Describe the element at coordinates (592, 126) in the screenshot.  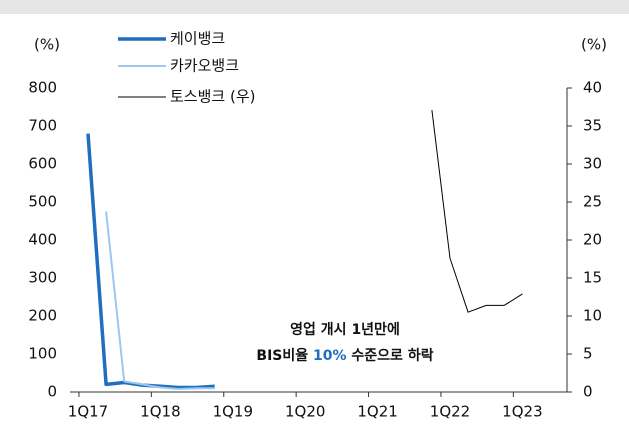
I see `y2-tick-label: 35` at that location.